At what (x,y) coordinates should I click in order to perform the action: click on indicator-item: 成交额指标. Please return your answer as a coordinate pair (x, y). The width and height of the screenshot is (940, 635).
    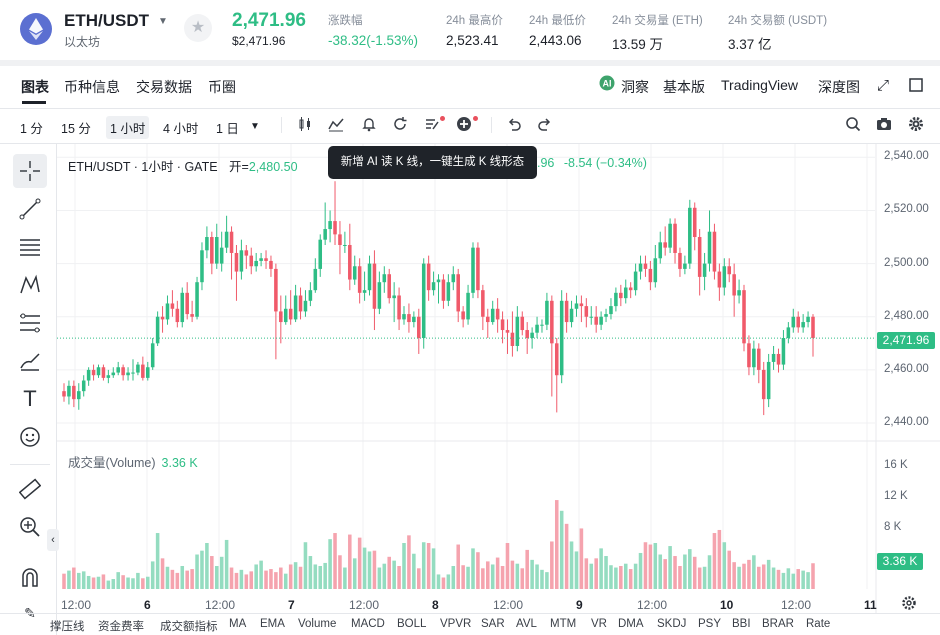
    Looking at the image, I should click on (189, 627).